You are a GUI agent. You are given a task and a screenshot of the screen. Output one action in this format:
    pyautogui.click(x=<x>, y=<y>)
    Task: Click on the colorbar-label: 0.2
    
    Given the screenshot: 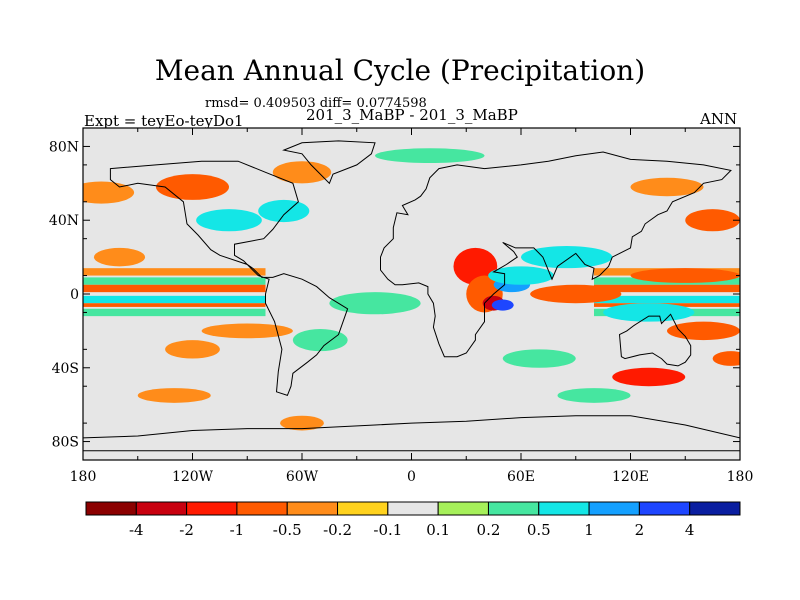 What is the action you would take?
    pyautogui.click(x=489, y=530)
    